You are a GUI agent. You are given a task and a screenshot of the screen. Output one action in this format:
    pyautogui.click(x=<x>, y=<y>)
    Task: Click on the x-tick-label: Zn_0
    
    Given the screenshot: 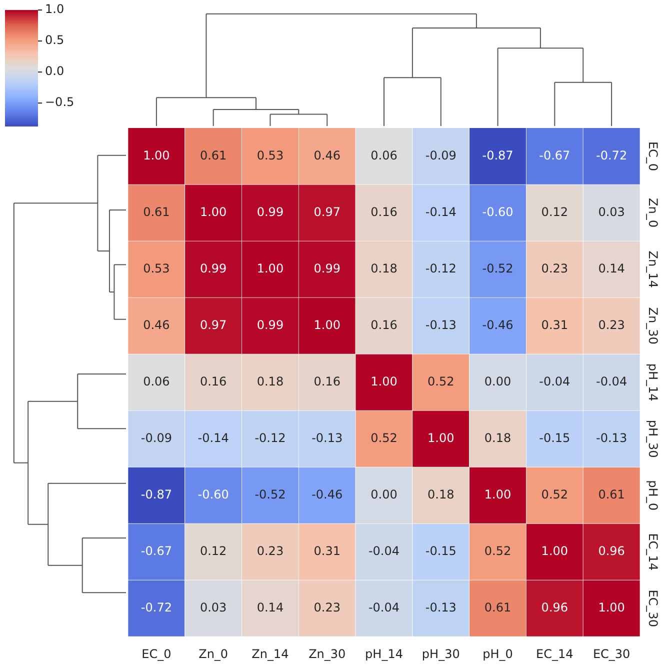 What is the action you would take?
    pyautogui.click(x=213, y=653)
    